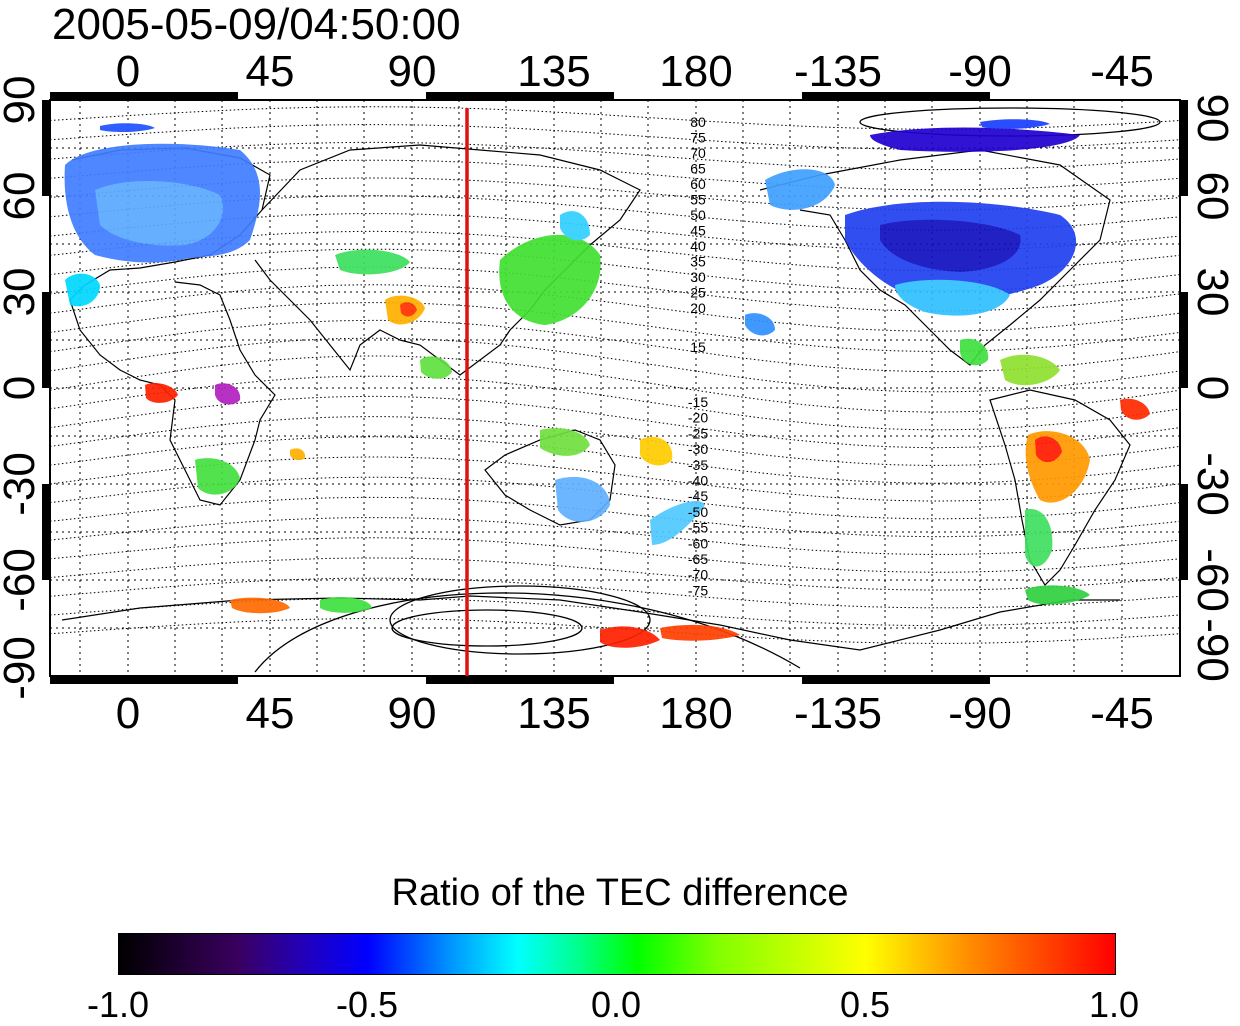 Image resolution: width=1240 pixels, height=1026 pixels. What do you see at coordinates (82, 290) in the screenshot?
I see `patch-n-africa` at bounding box center [82, 290].